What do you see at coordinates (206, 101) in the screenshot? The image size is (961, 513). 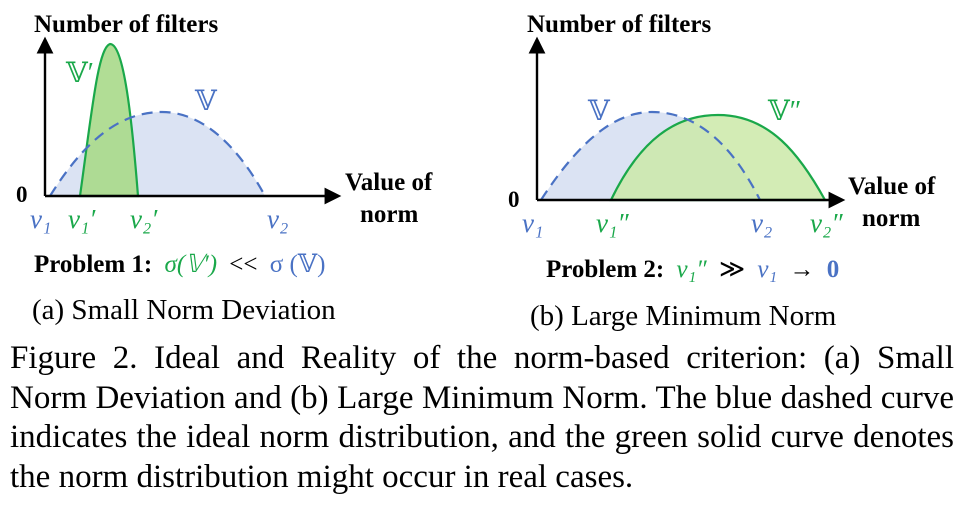 I see `panel-a-ideal-curve-label: 𝕍` at bounding box center [206, 101].